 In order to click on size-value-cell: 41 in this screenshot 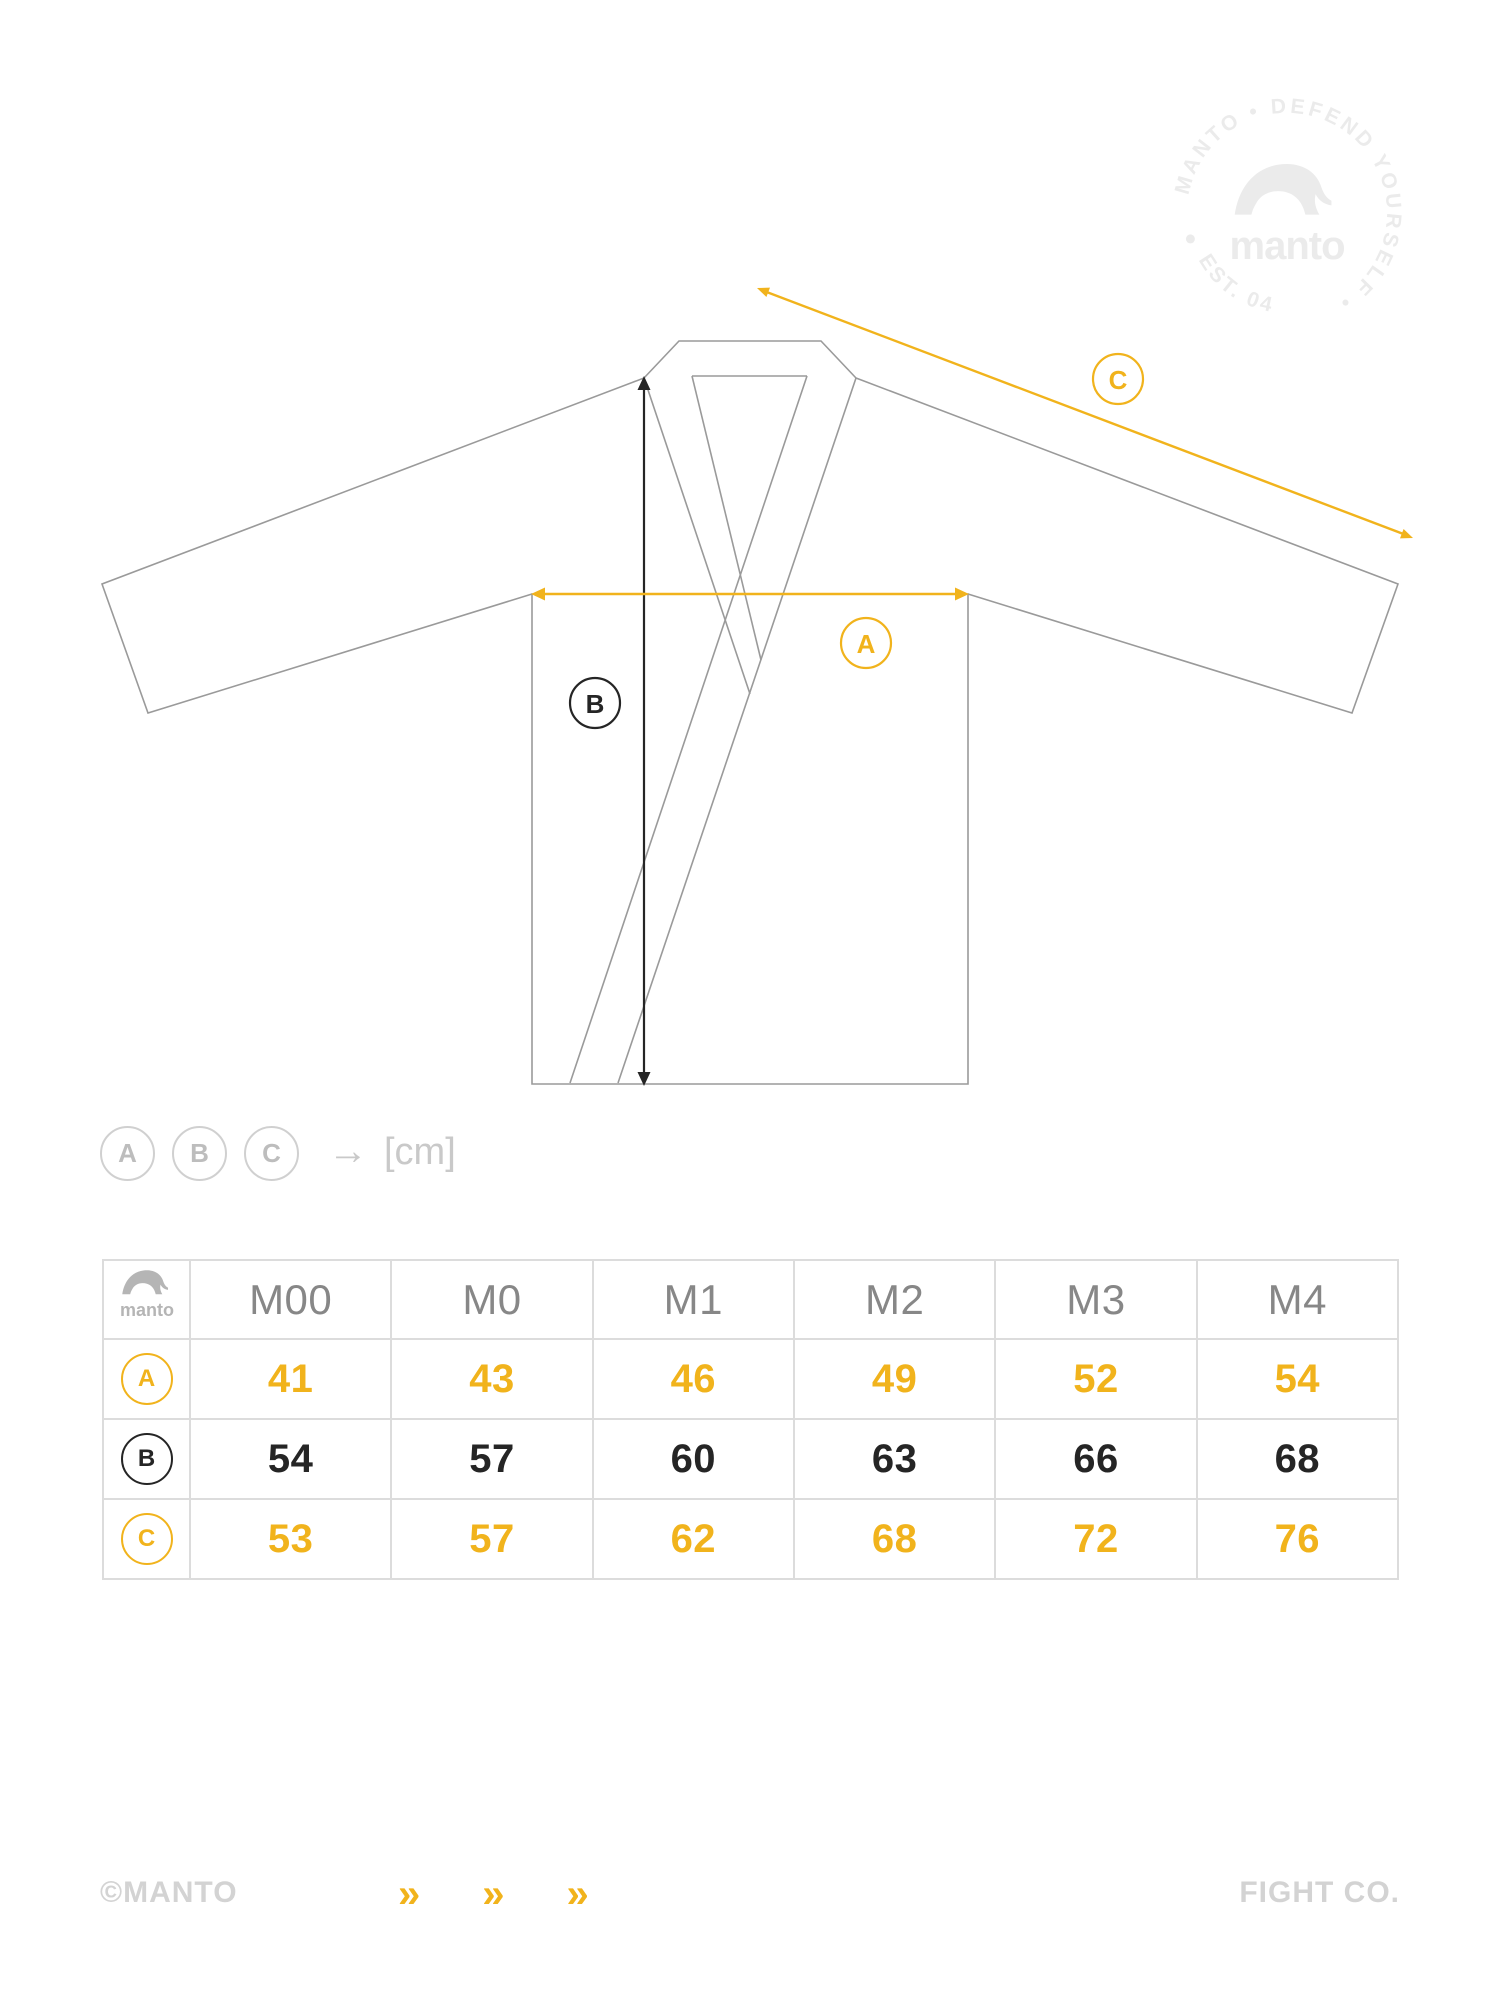, I will do `click(290, 1378)`.